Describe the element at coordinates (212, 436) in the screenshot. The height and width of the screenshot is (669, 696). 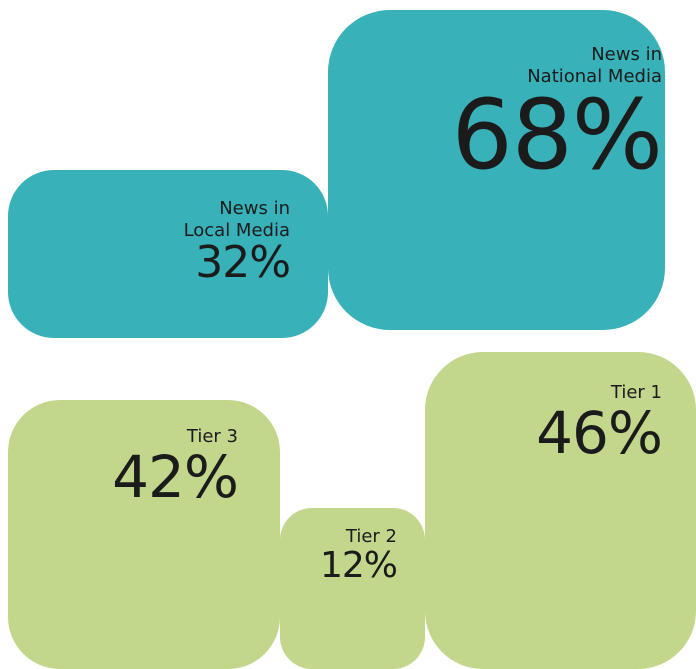
I see `tile-label: Tier 3` at that location.